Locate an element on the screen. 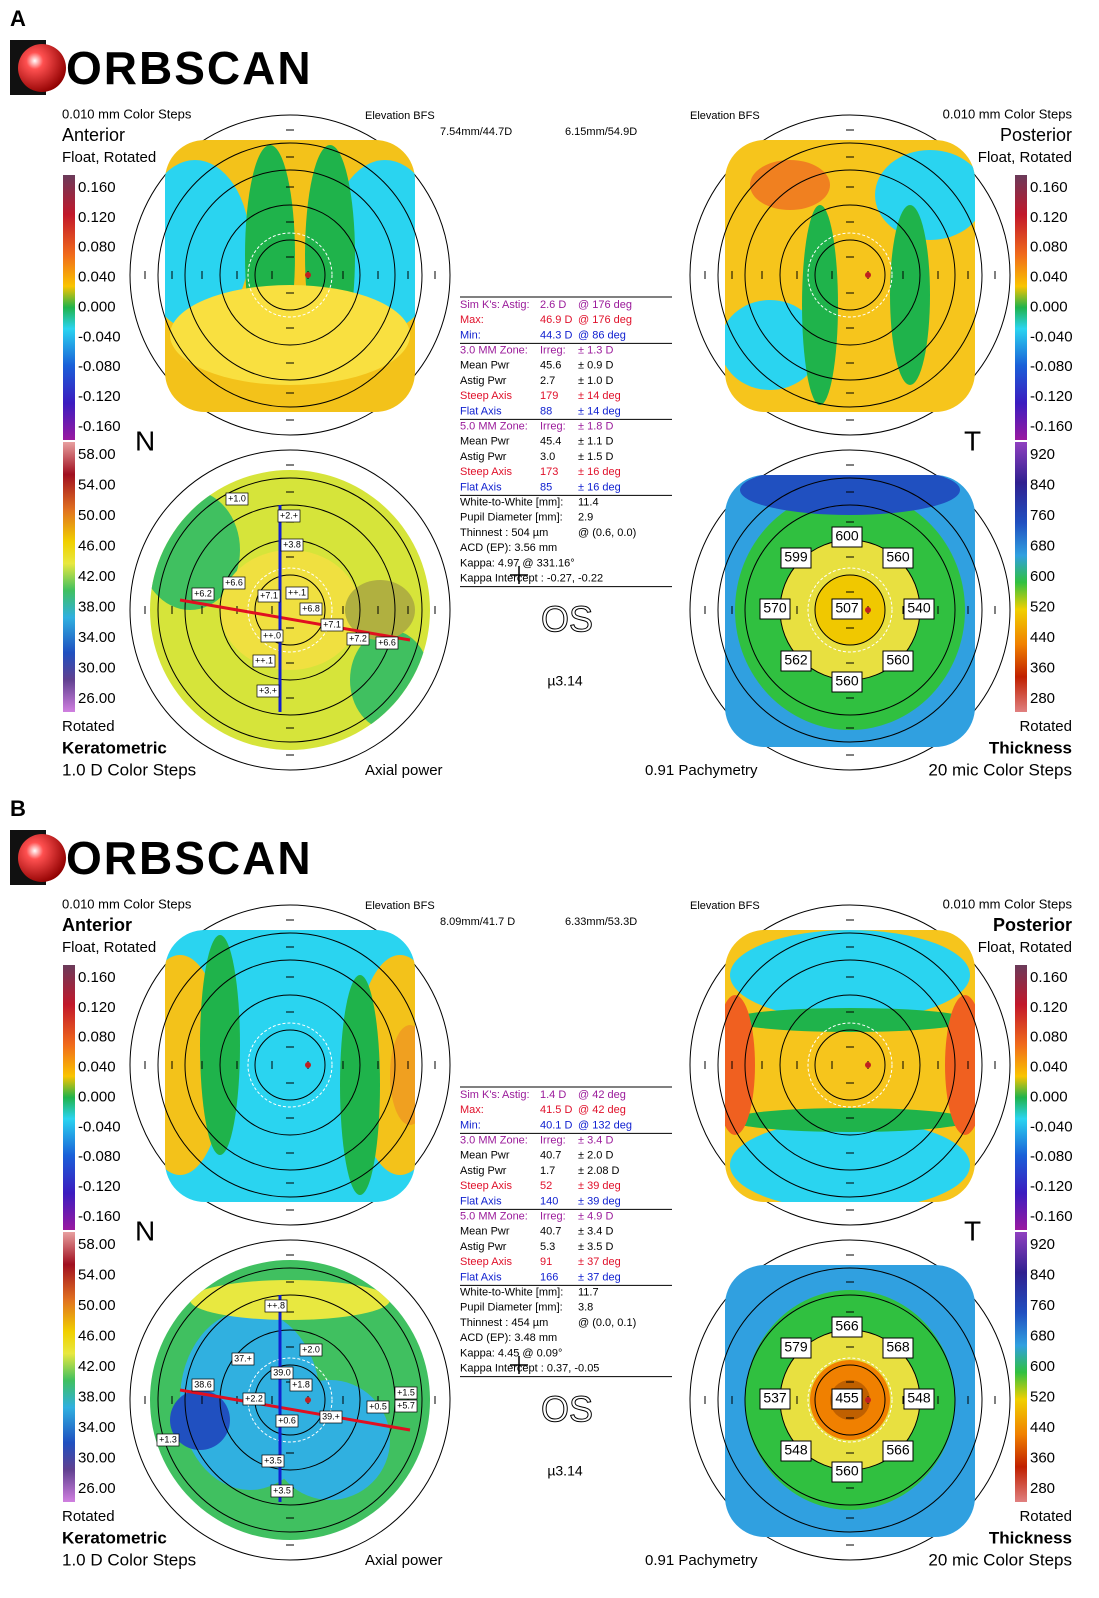 The image size is (1099, 1598). info-cell: 44.3 D is located at coordinates (556, 335).